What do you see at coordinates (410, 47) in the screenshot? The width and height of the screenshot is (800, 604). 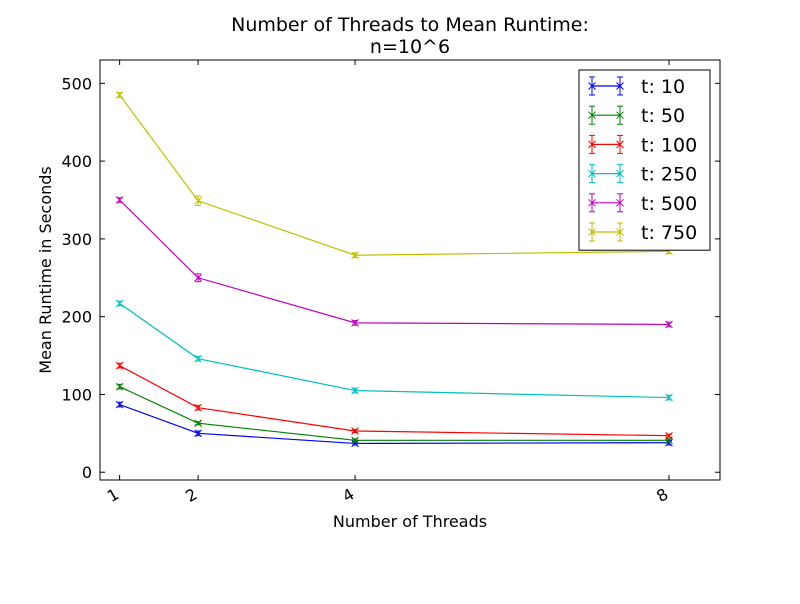 I see `chart-title-line2: n=10^6` at bounding box center [410, 47].